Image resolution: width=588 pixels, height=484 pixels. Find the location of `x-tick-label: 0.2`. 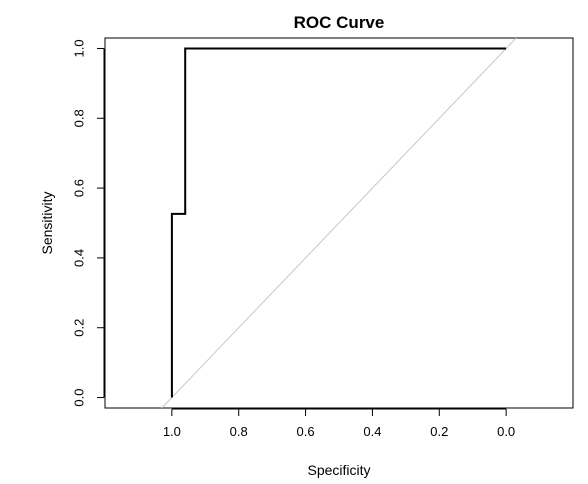

x-tick-label: 0.2 is located at coordinates (439, 431).